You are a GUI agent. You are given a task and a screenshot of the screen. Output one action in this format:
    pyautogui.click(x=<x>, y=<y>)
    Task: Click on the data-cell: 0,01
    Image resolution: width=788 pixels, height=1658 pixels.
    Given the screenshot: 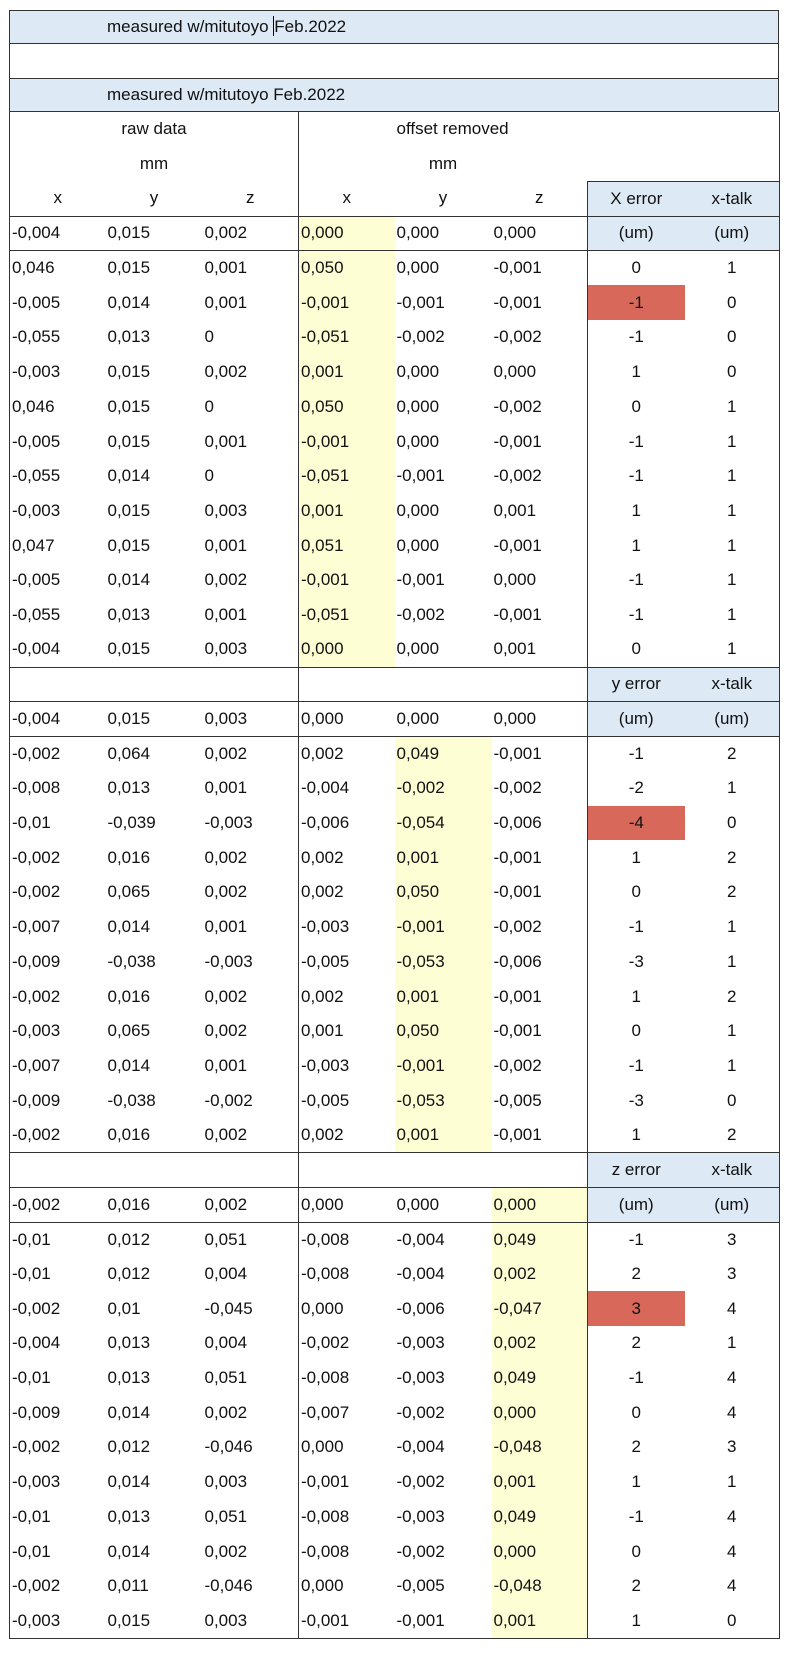 What is the action you would take?
    pyautogui.click(x=124, y=1308)
    